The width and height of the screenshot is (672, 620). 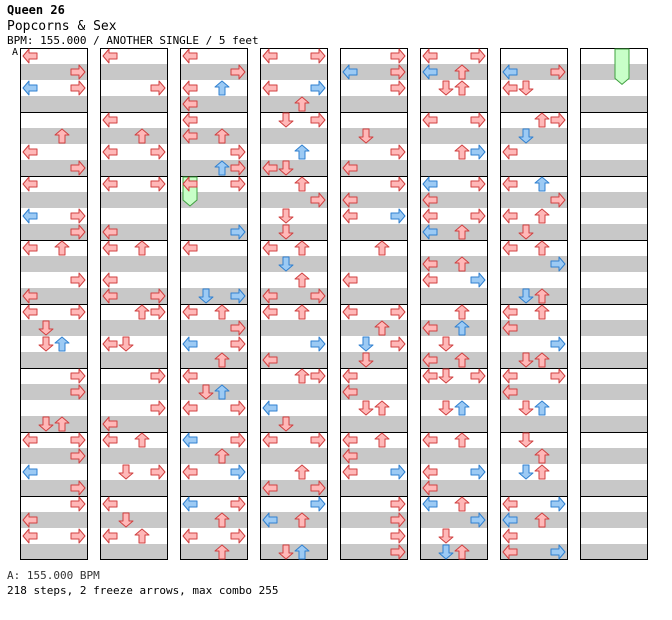 I want to click on freeze-arrow, so click(x=622, y=67).